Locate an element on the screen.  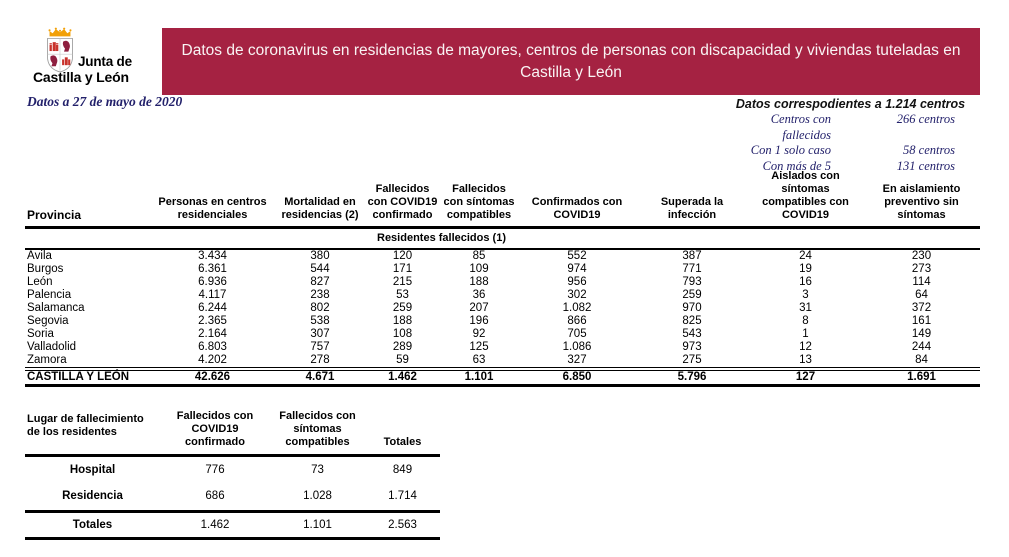
column-header: Superada la infección is located at coordinates (692, 199).